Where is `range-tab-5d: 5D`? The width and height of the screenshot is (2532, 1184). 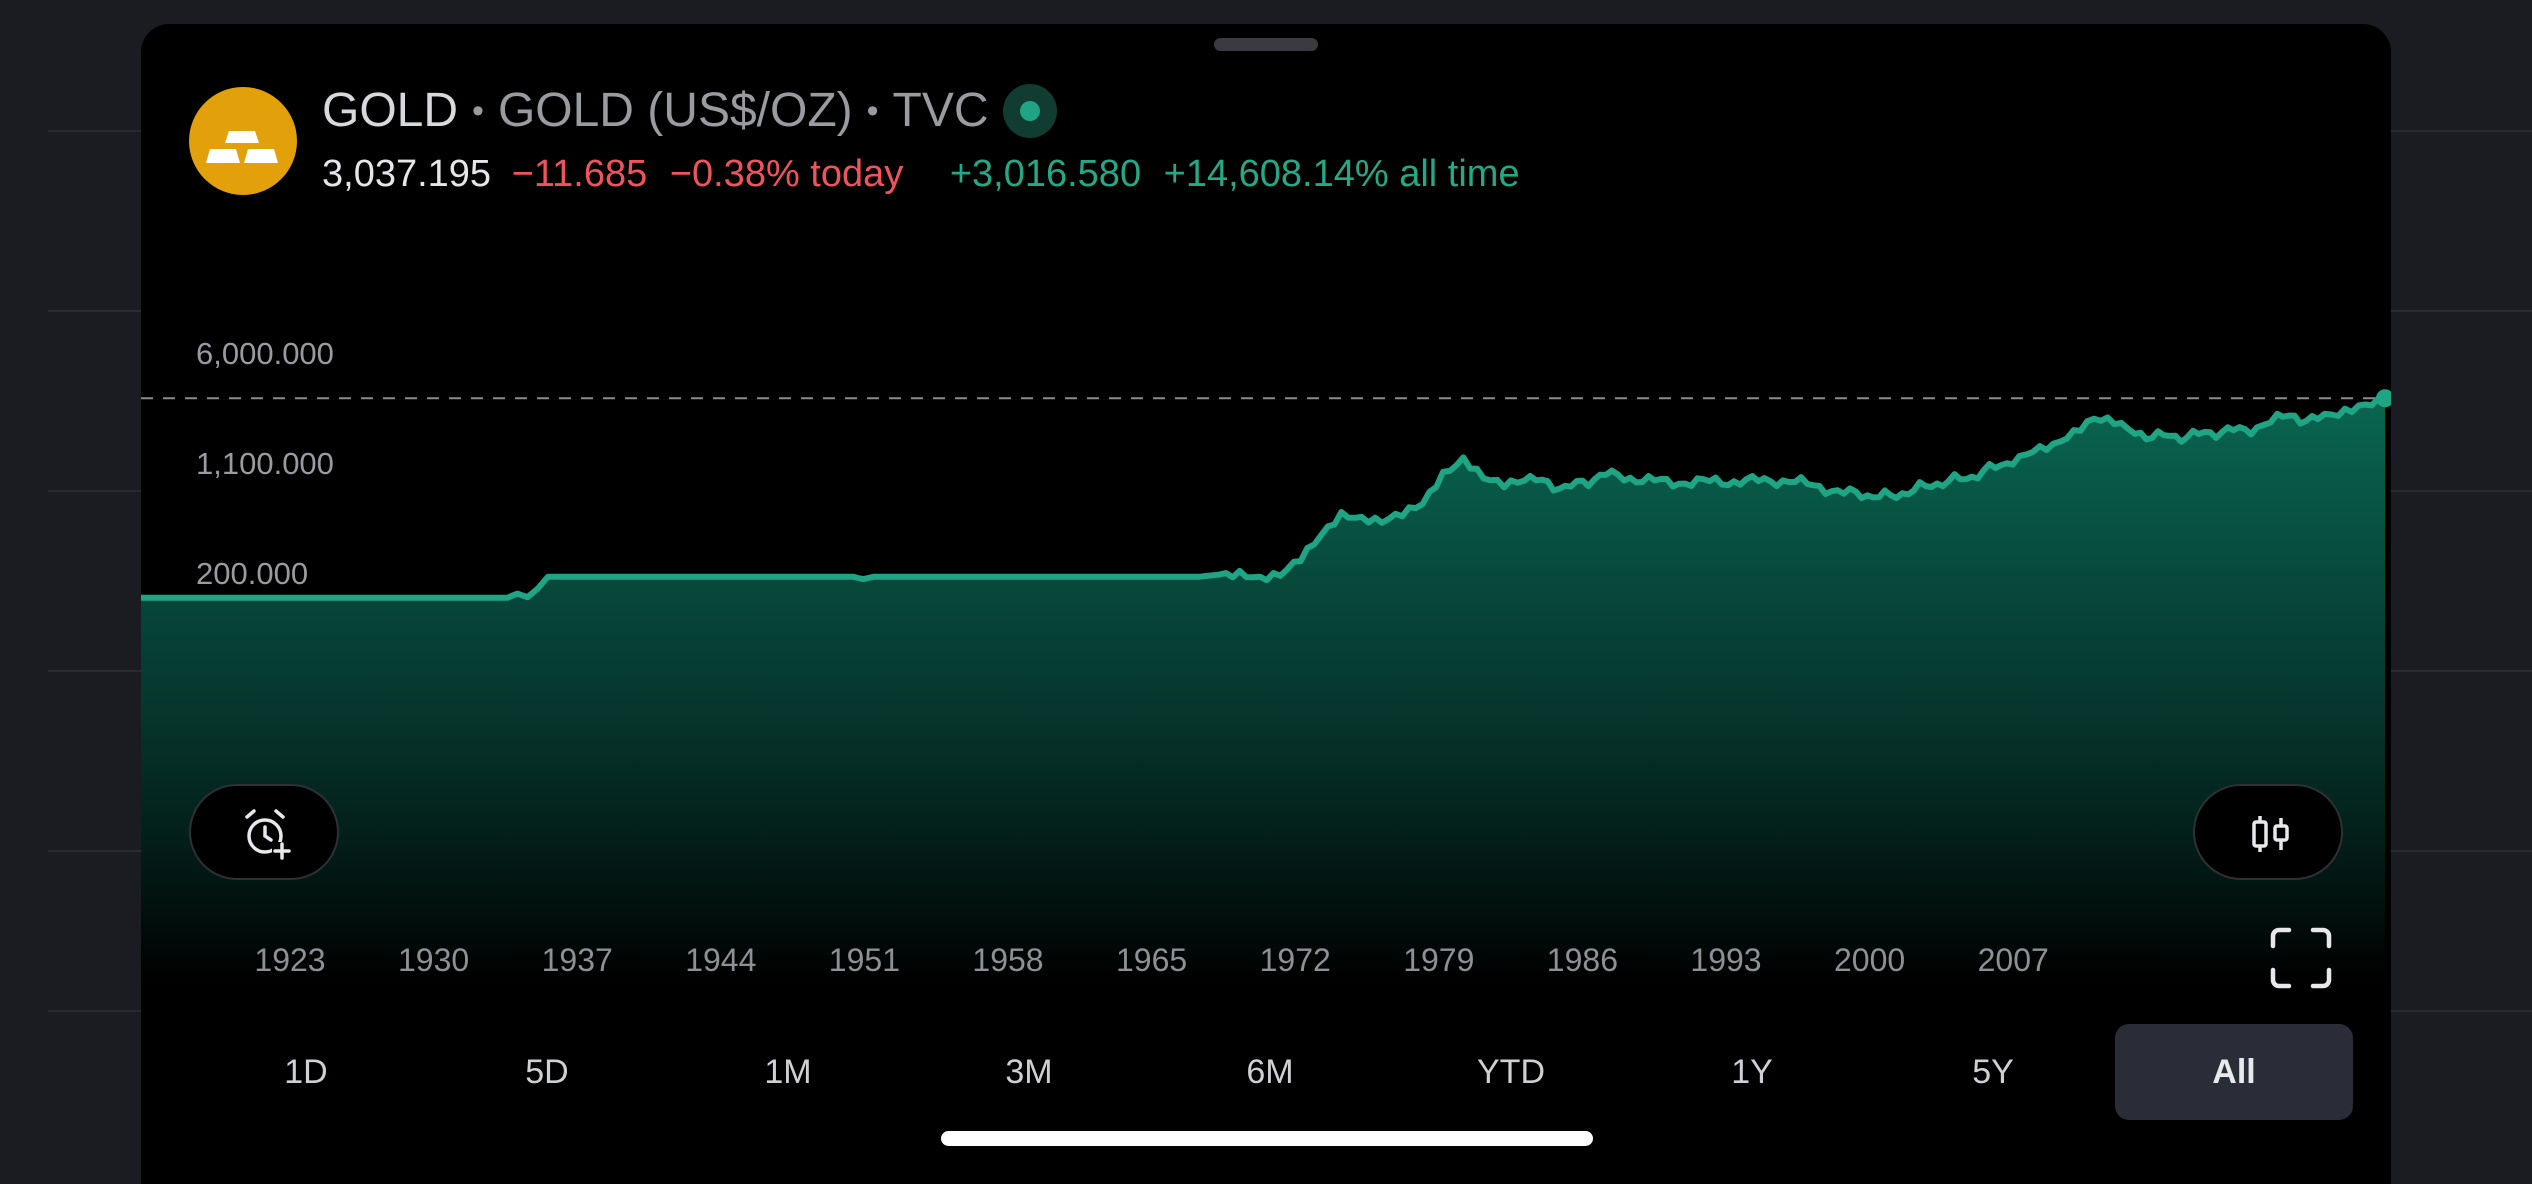 range-tab-5d: 5D is located at coordinates (547, 1072).